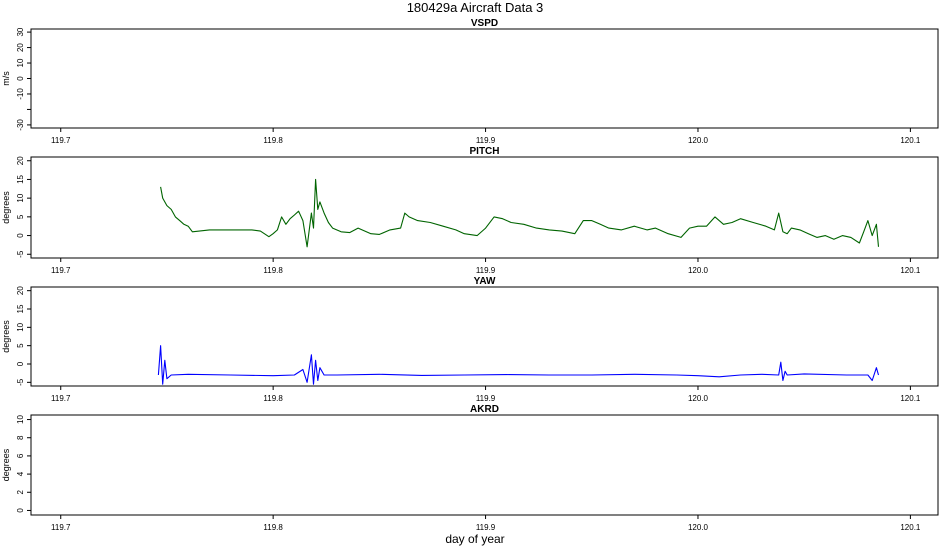  Describe the element at coordinates (518, 365) in the screenshot. I see `series-line-yaw` at that location.